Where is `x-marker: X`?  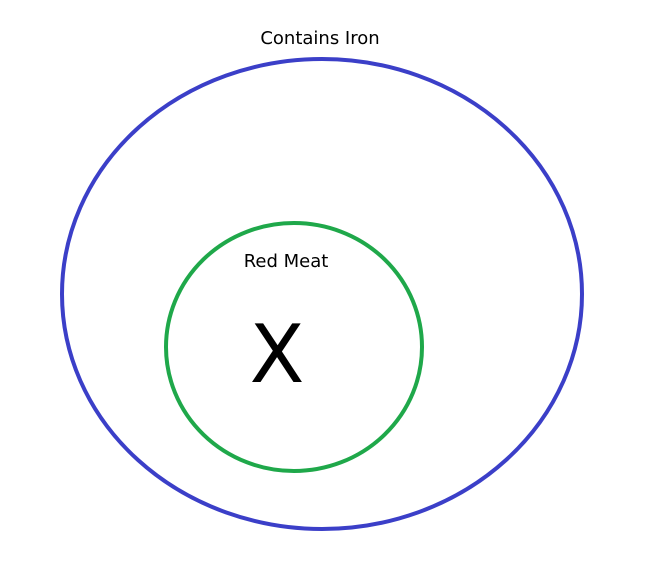 x-marker: X is located at coordinates (277, 354).